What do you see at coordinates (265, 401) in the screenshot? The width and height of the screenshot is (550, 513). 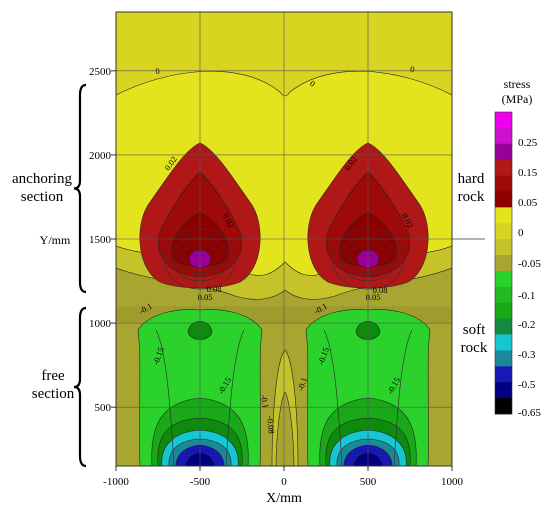 I see `contour-label-17: -0.1` at bounding box center [265, 401].